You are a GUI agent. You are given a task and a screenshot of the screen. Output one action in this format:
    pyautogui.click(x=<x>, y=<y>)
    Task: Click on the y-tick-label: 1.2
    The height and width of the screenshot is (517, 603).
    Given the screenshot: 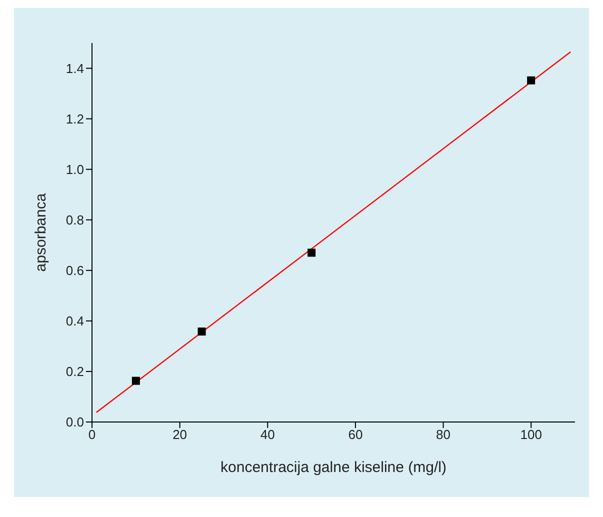 What is the action you would take?
    pyautogui.click(x=75, y=118)
    